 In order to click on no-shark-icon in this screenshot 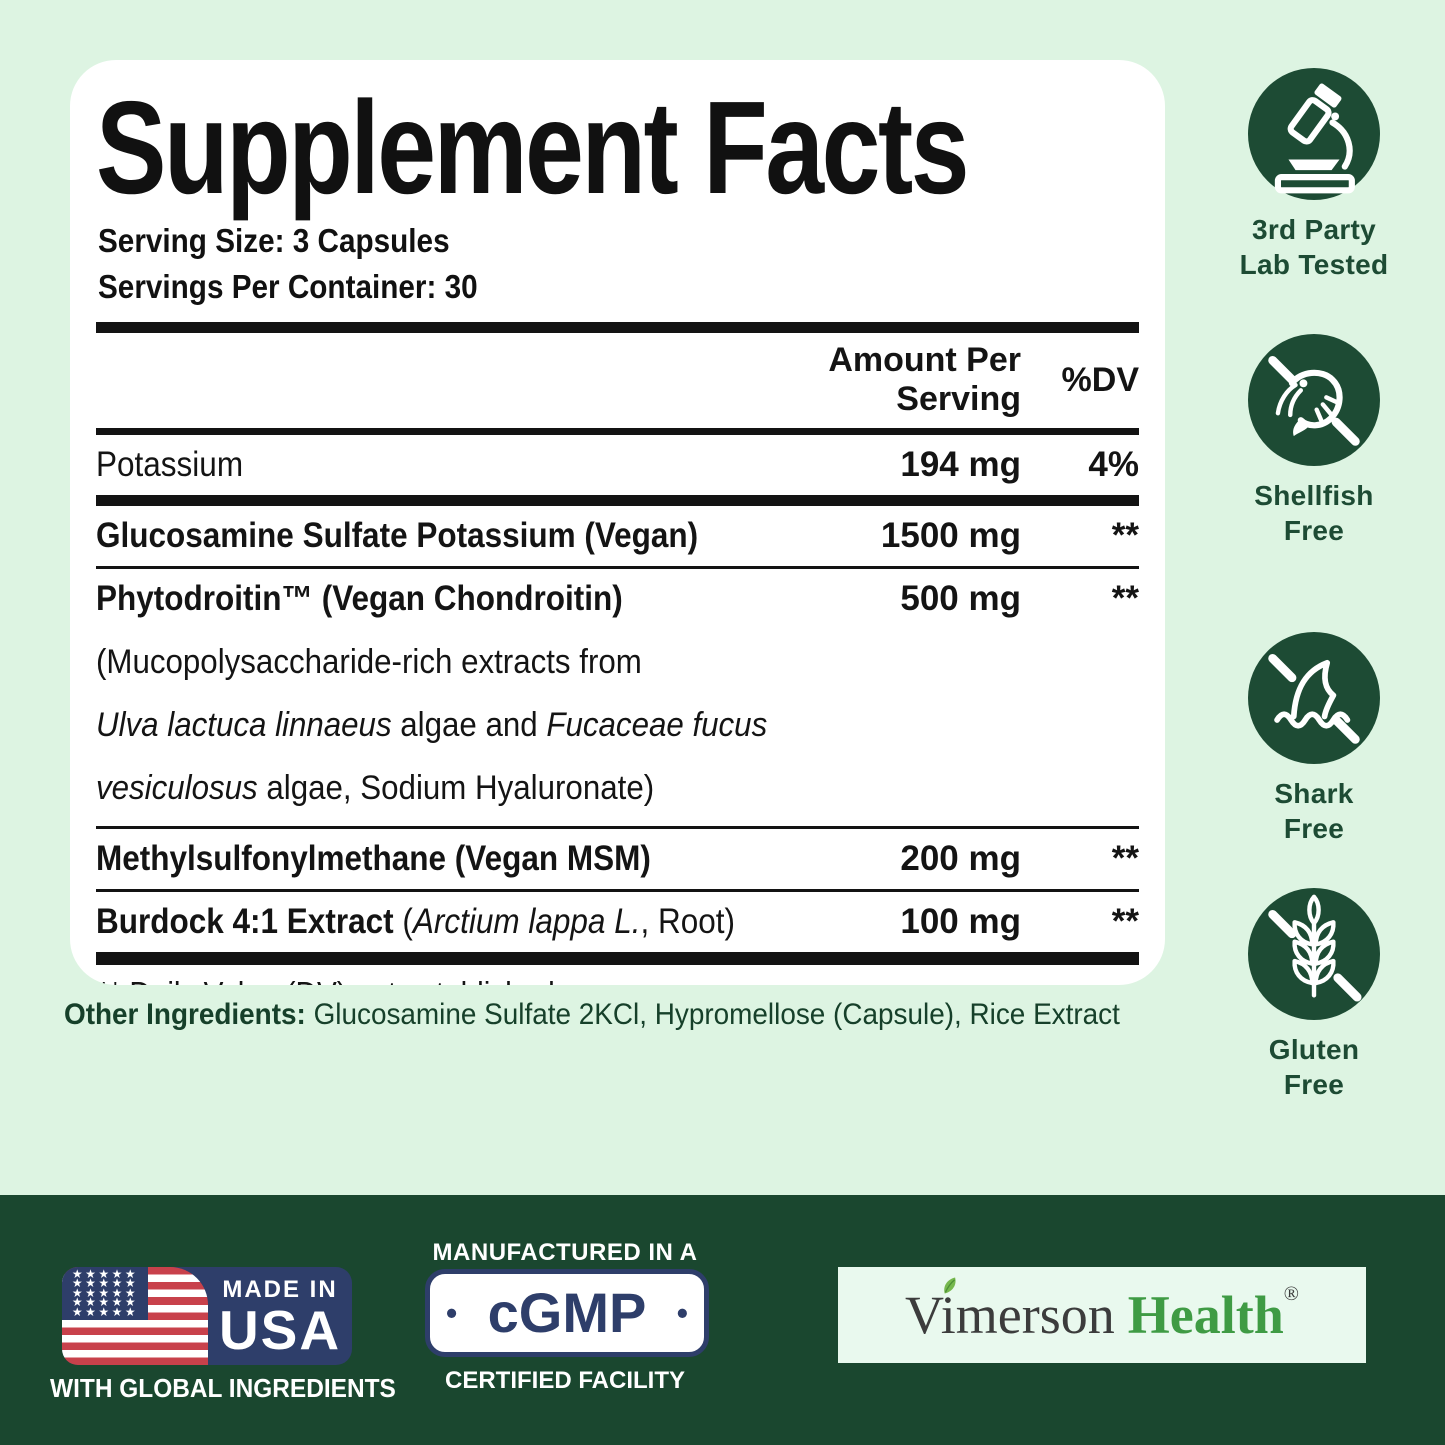, I will do `click(1314, 699)`.